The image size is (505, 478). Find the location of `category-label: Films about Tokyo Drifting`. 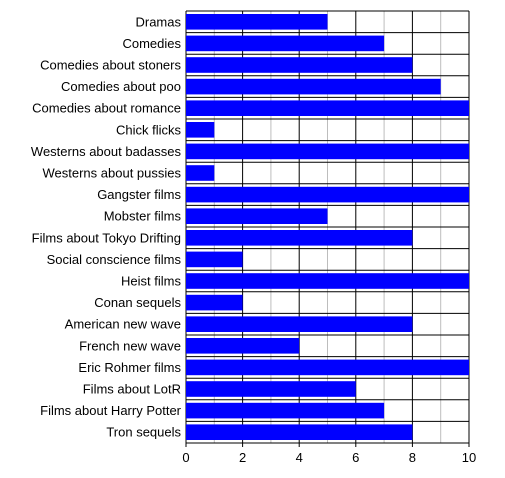

category-label: Films about Tokyo Drifting is located at coordinates (106, 237).